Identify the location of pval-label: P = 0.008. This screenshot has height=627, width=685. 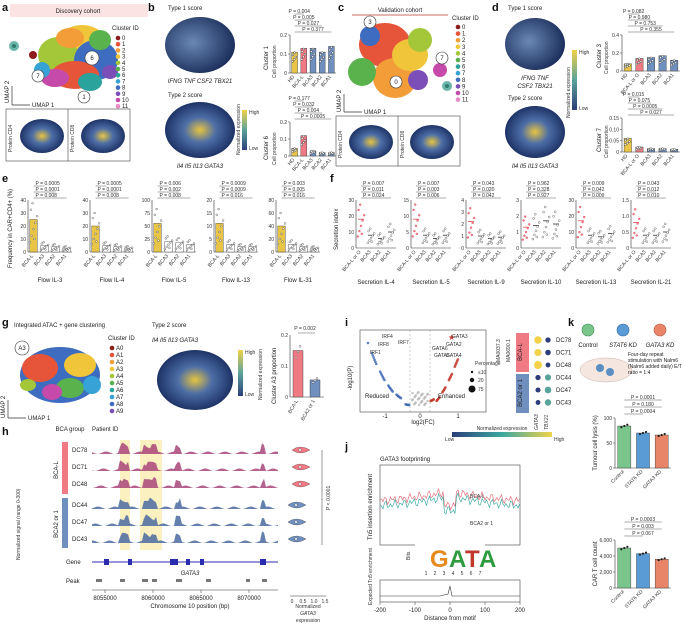
(109, 196).